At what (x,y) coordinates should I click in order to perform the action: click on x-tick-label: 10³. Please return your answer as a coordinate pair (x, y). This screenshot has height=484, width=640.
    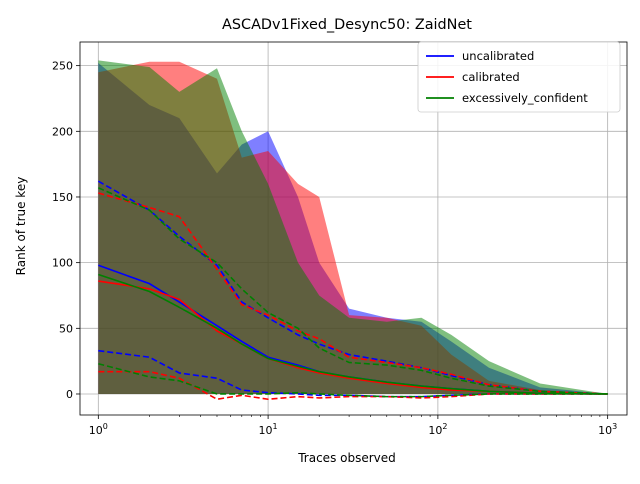
    Looking at the image, I should click on (607, 429).